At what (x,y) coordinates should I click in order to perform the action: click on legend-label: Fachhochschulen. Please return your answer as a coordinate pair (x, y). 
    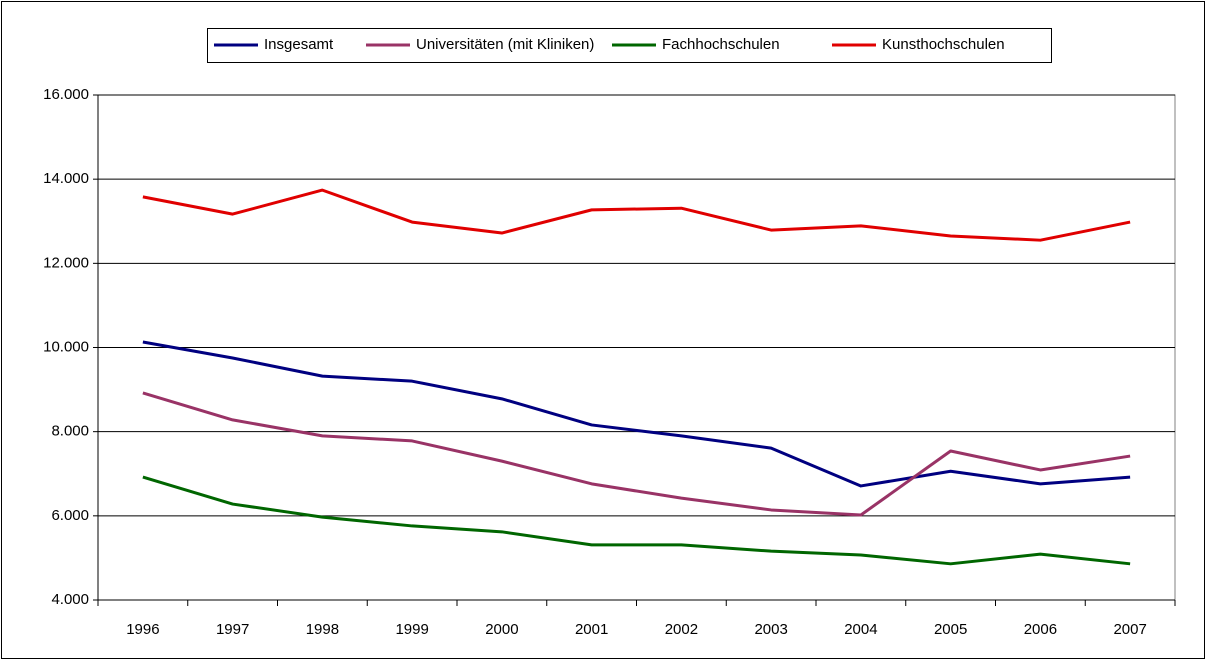
    Looking at the image, I should click on (721, 44).